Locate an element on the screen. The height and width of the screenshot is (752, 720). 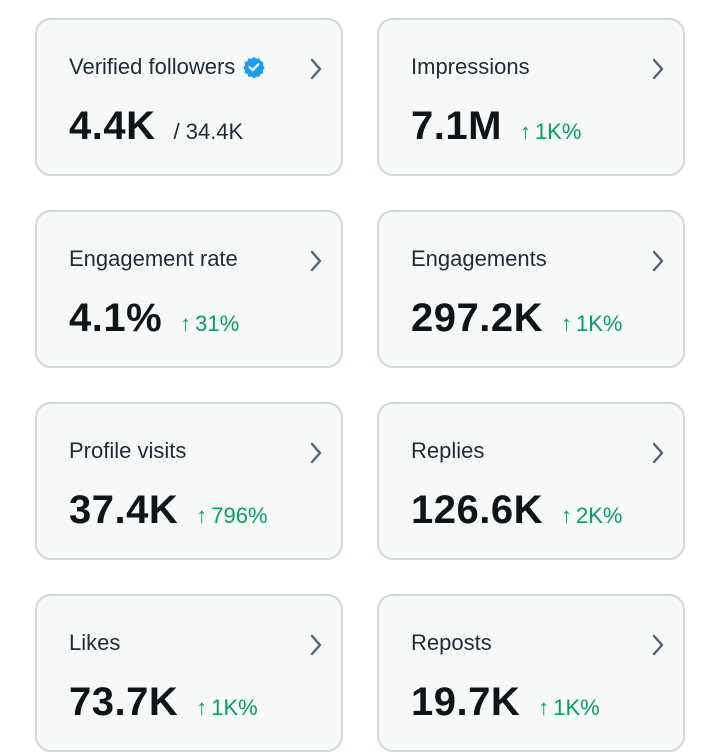
card-value-row: 7.1M ↑ 1K% is located at coordinates (496, 126).